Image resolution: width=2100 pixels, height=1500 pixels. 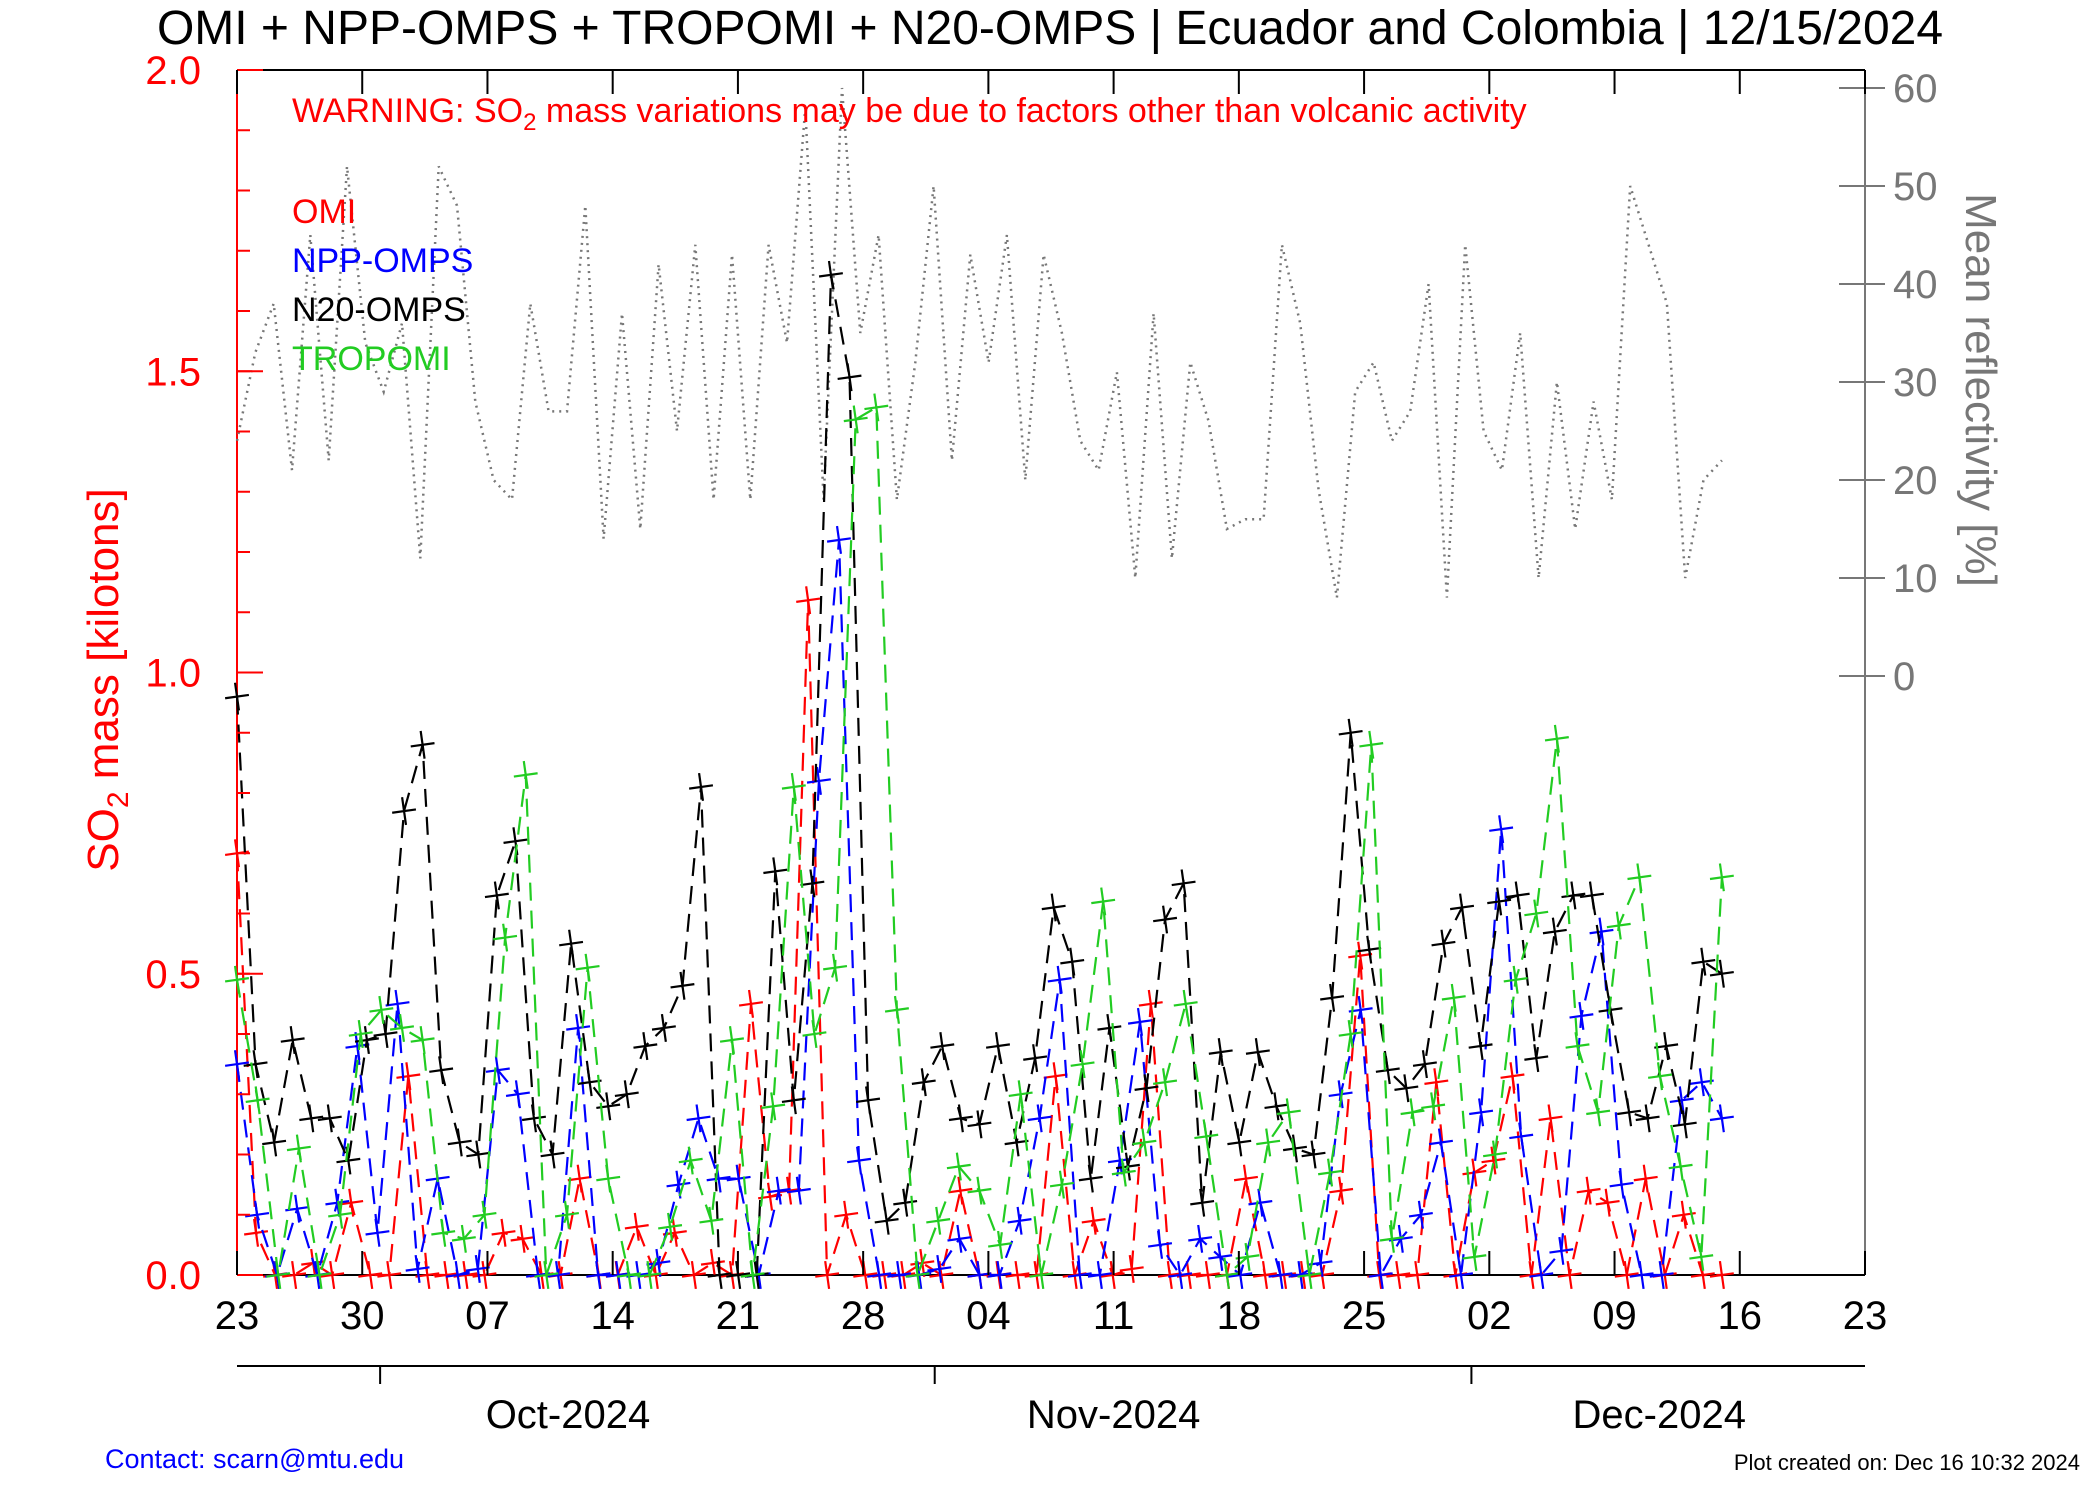 What do you see at coordinates (1614, 1316) in the screenshot?
I see `x-tick-label: 09` at bounding box center [1614, 1316].